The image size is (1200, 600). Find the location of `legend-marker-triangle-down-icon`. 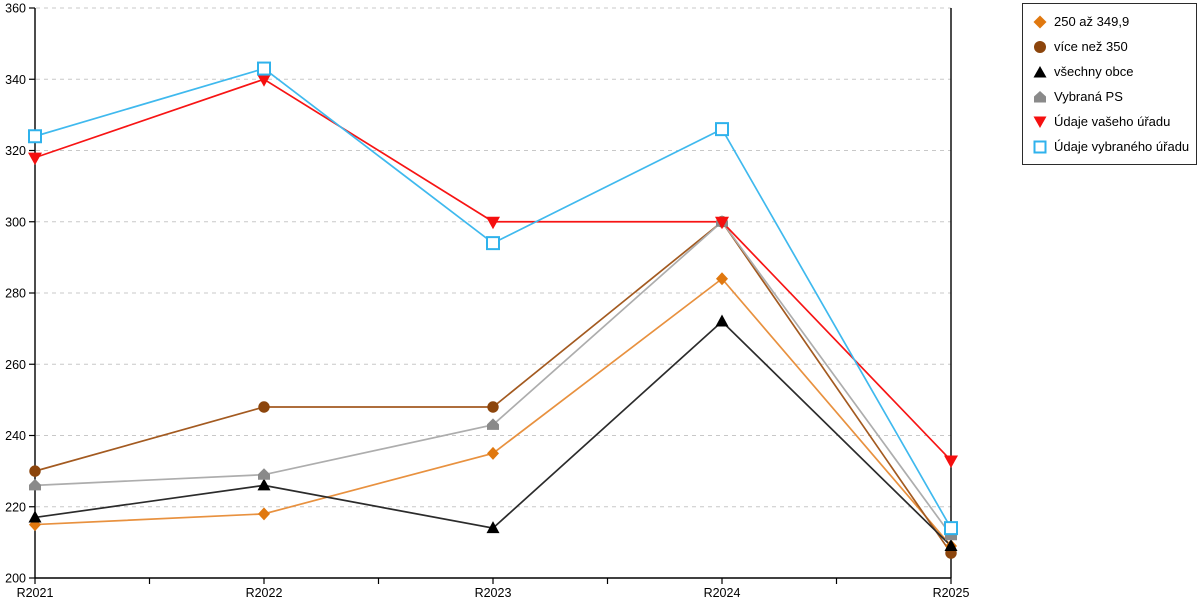

legend-marker-triangle-down-icon is located at coordinates (1040, 122).